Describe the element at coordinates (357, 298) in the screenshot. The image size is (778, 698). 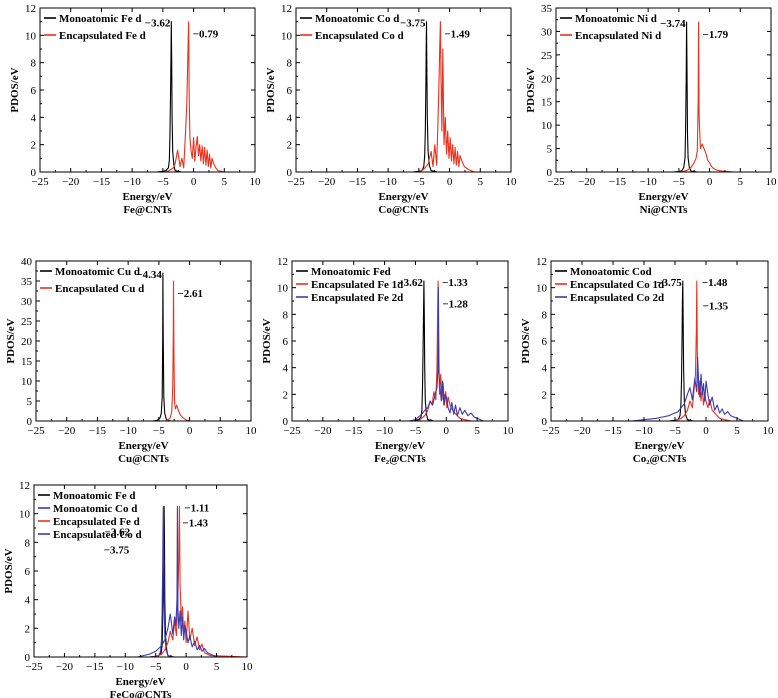
I see `legend-entry: Encapsulated Fe 2d` at that location.